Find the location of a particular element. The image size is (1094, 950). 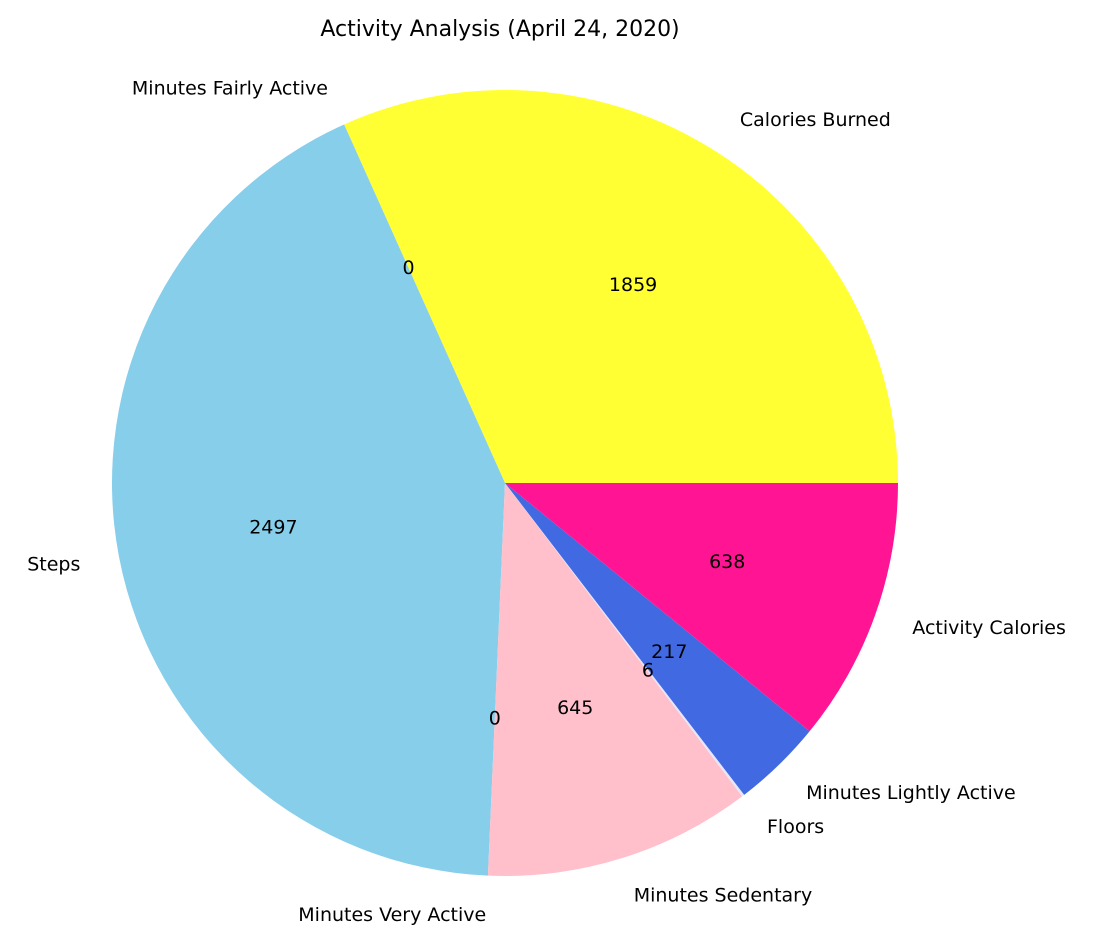

slice-label-steps: Steps is located at coordinates (53, 564).